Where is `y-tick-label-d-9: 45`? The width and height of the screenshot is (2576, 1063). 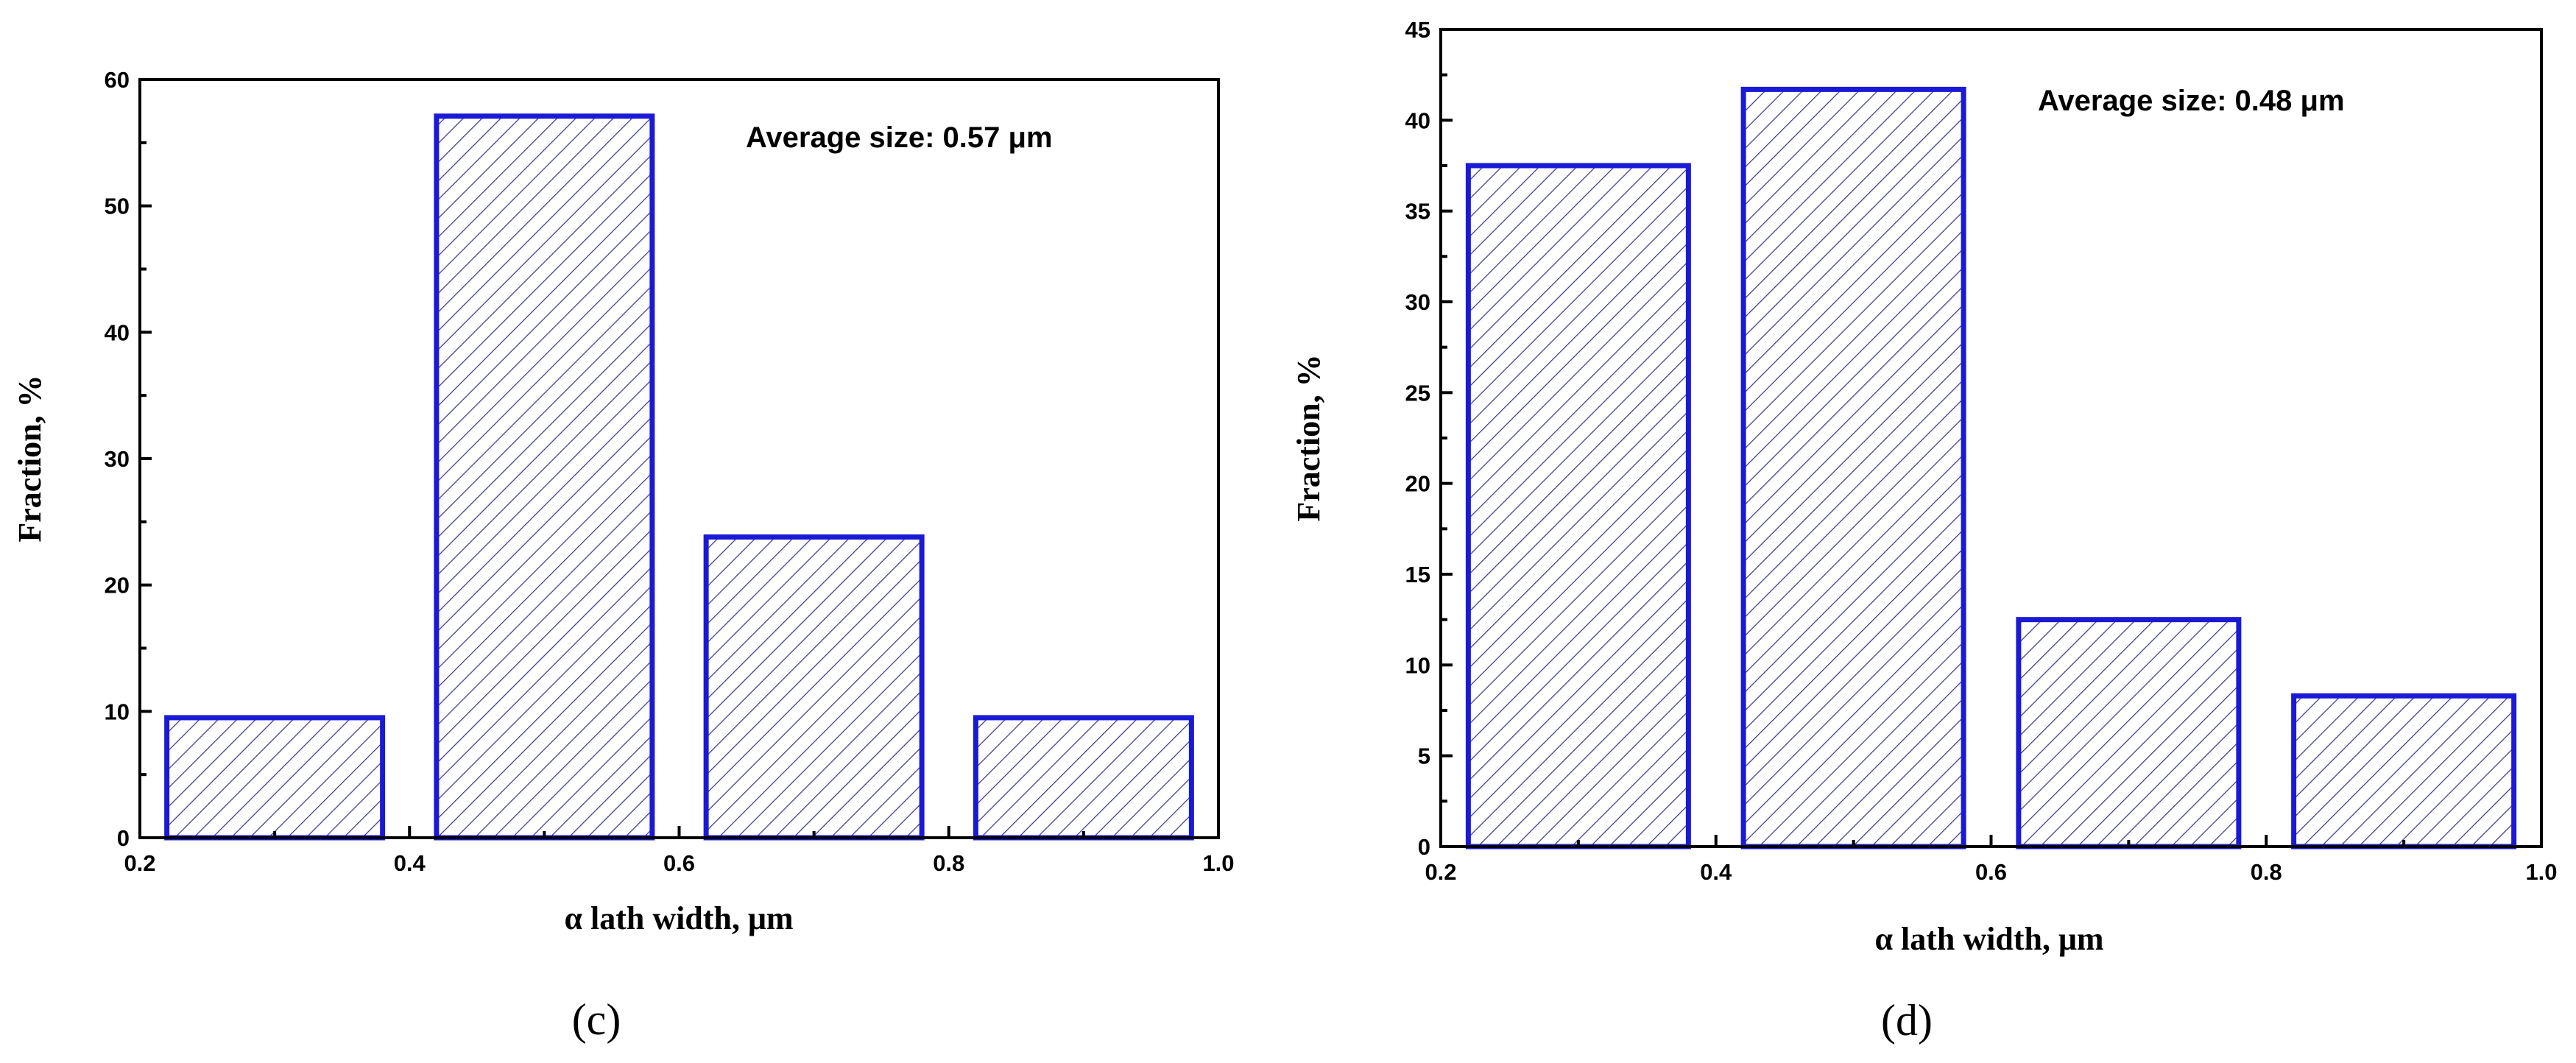 y-tick-label-d-9: 45 is located at coordinates (1417, 30).